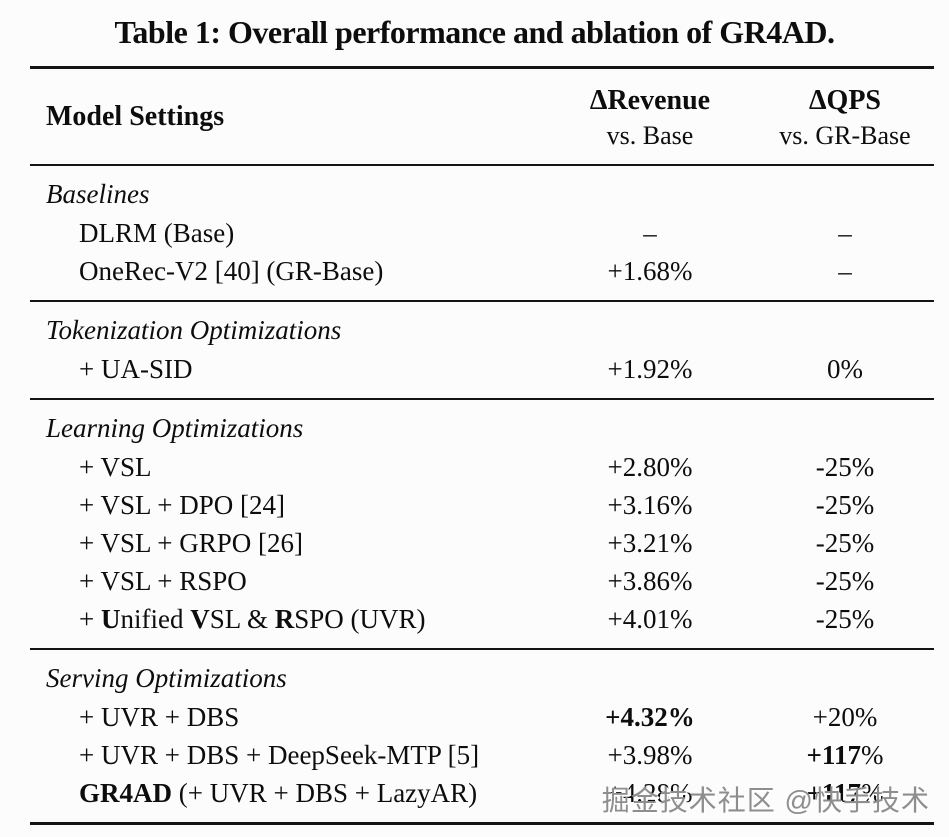 The height and width of the screenshot is (837, 949). I want to click on model-label-cell: + VSL + RSPO, so click(163, 581).